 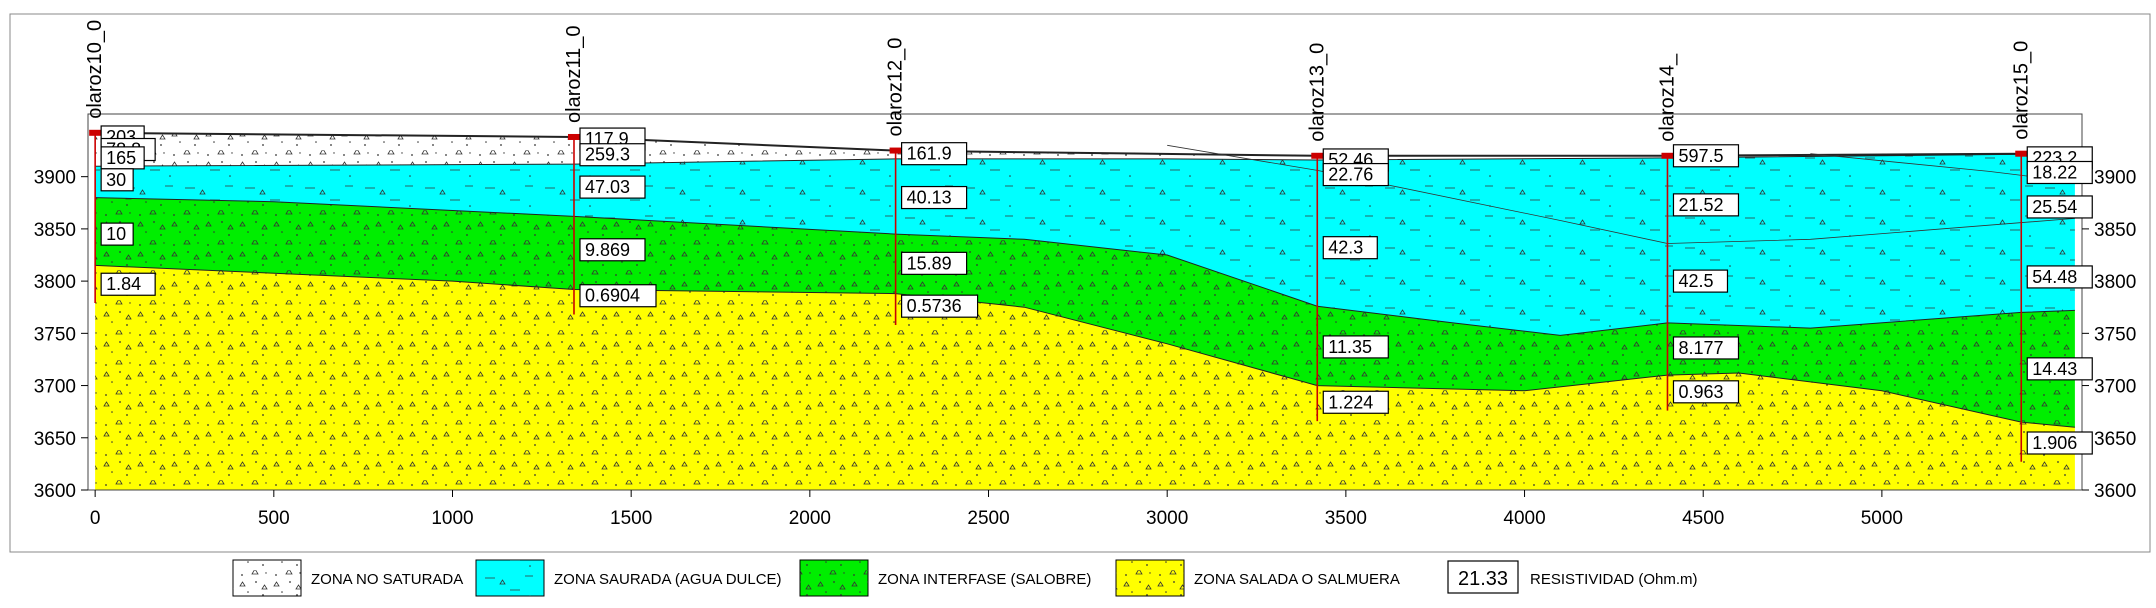 What do you see at coordinates (1700, 348) in the screenshot?
I see `resistivity-value: 8.177` at bounding box center [1700, 348].